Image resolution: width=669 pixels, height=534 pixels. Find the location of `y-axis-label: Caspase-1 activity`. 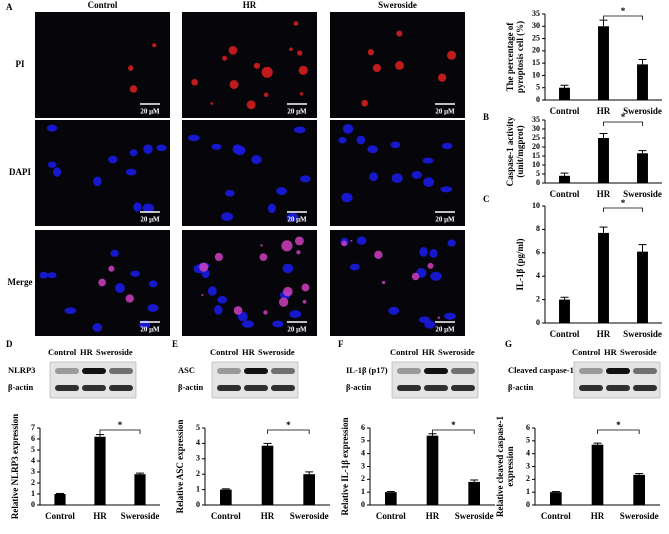

y-axis-label: Caspase-1 activity is located at coordinates (510, 151).